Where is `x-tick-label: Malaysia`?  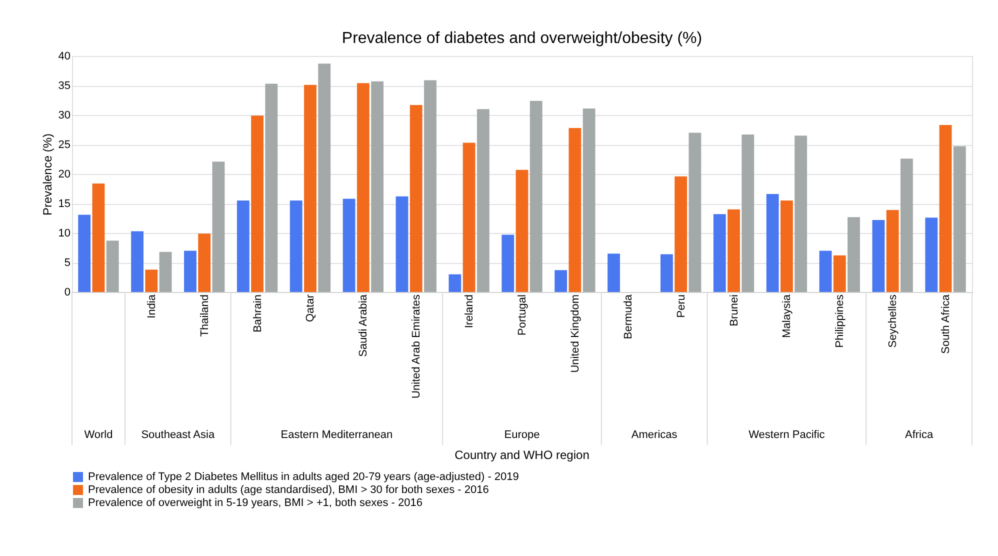
x-tick-label: Malaysia is located at coordinates (787, 316).